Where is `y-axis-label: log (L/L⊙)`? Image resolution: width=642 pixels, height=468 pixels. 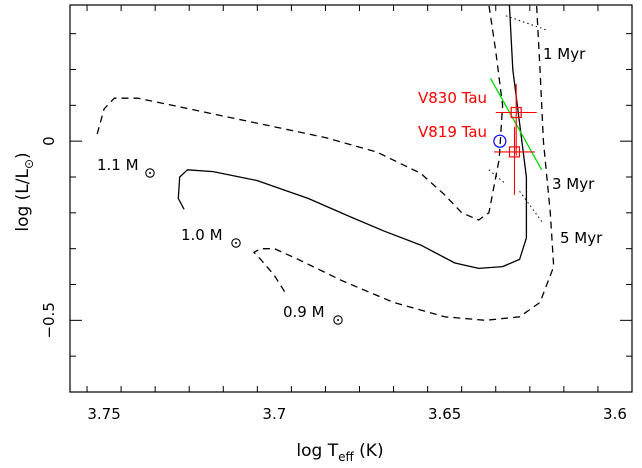
y-axis-label: log (L/L⊙) is located at coordinates (24, 191).